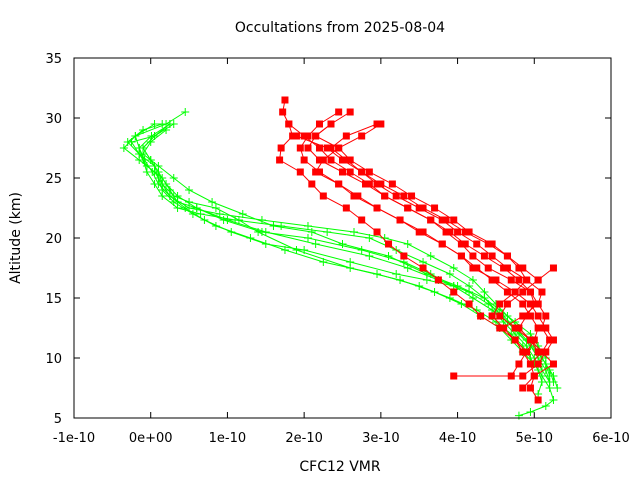  Describe the element at coordinates (151, 438) in the screenshot. I see `x-tick-label: 0e+00` at that location.